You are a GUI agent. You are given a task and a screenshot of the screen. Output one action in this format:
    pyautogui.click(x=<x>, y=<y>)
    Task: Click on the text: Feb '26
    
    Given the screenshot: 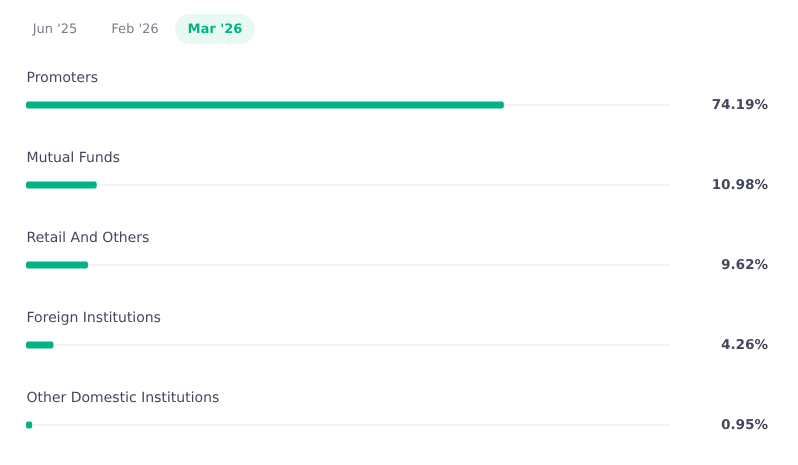 What is the action you would take?
    pyautogui.click(x=135, y=29)
    